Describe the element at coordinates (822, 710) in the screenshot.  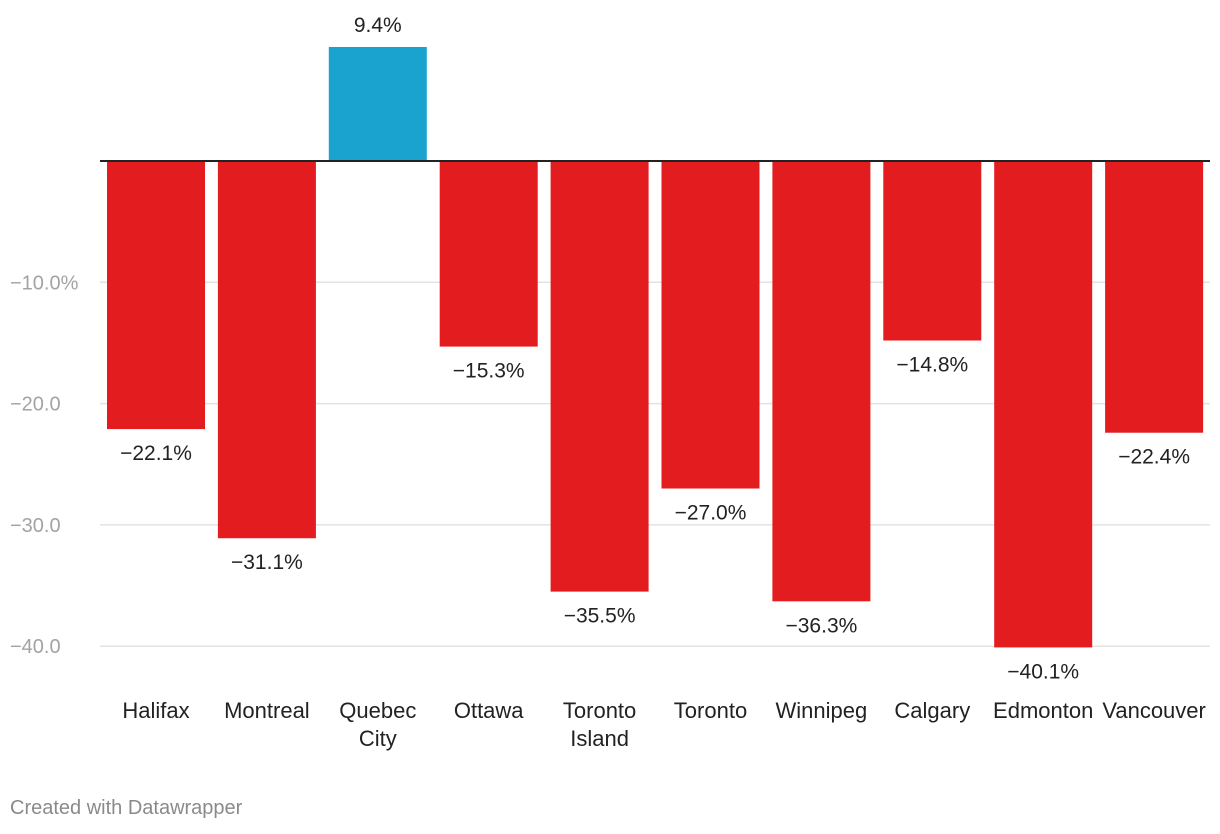
I see `category-label: Winnipeg` at that location.